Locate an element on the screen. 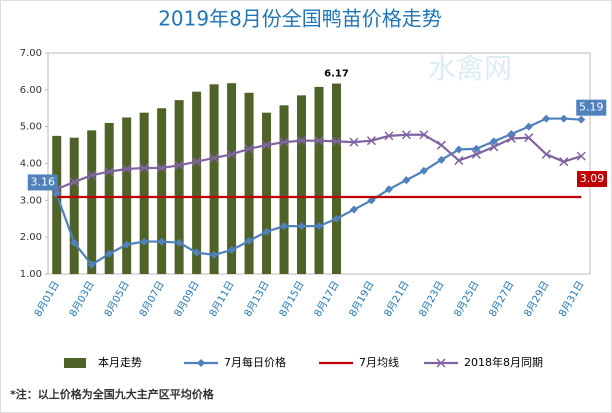 This screenshot has width=612, height=413. legend-label: 本月走势 is located at coordinates (120, 362).